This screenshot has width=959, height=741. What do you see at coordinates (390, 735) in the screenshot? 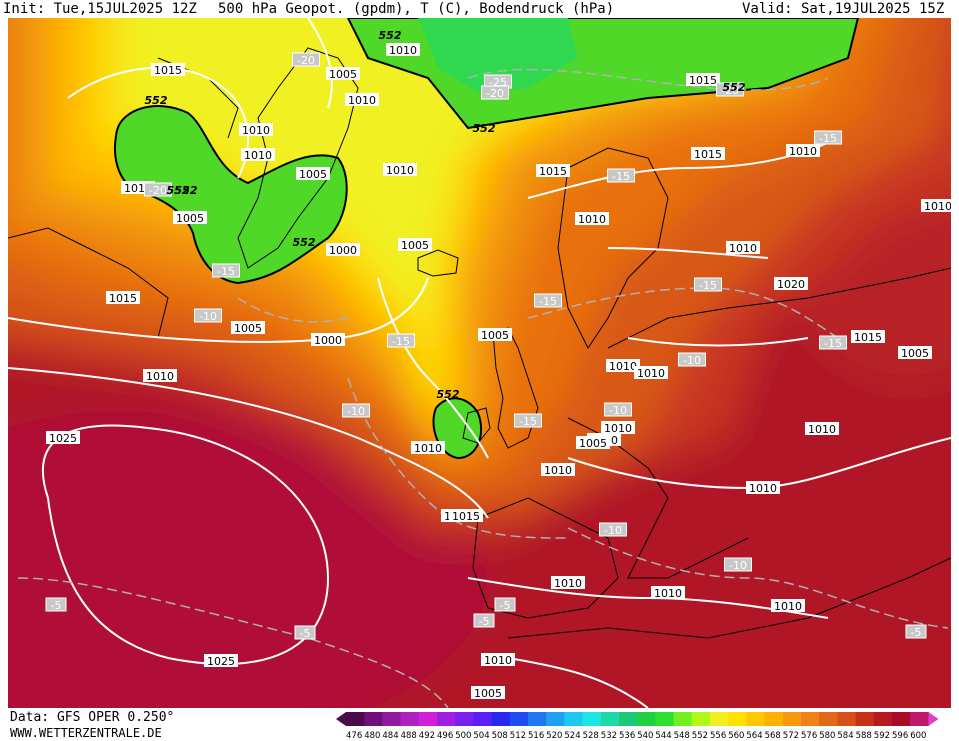
I see `legend-tick-label: 484` at bounding box center [390, 735].